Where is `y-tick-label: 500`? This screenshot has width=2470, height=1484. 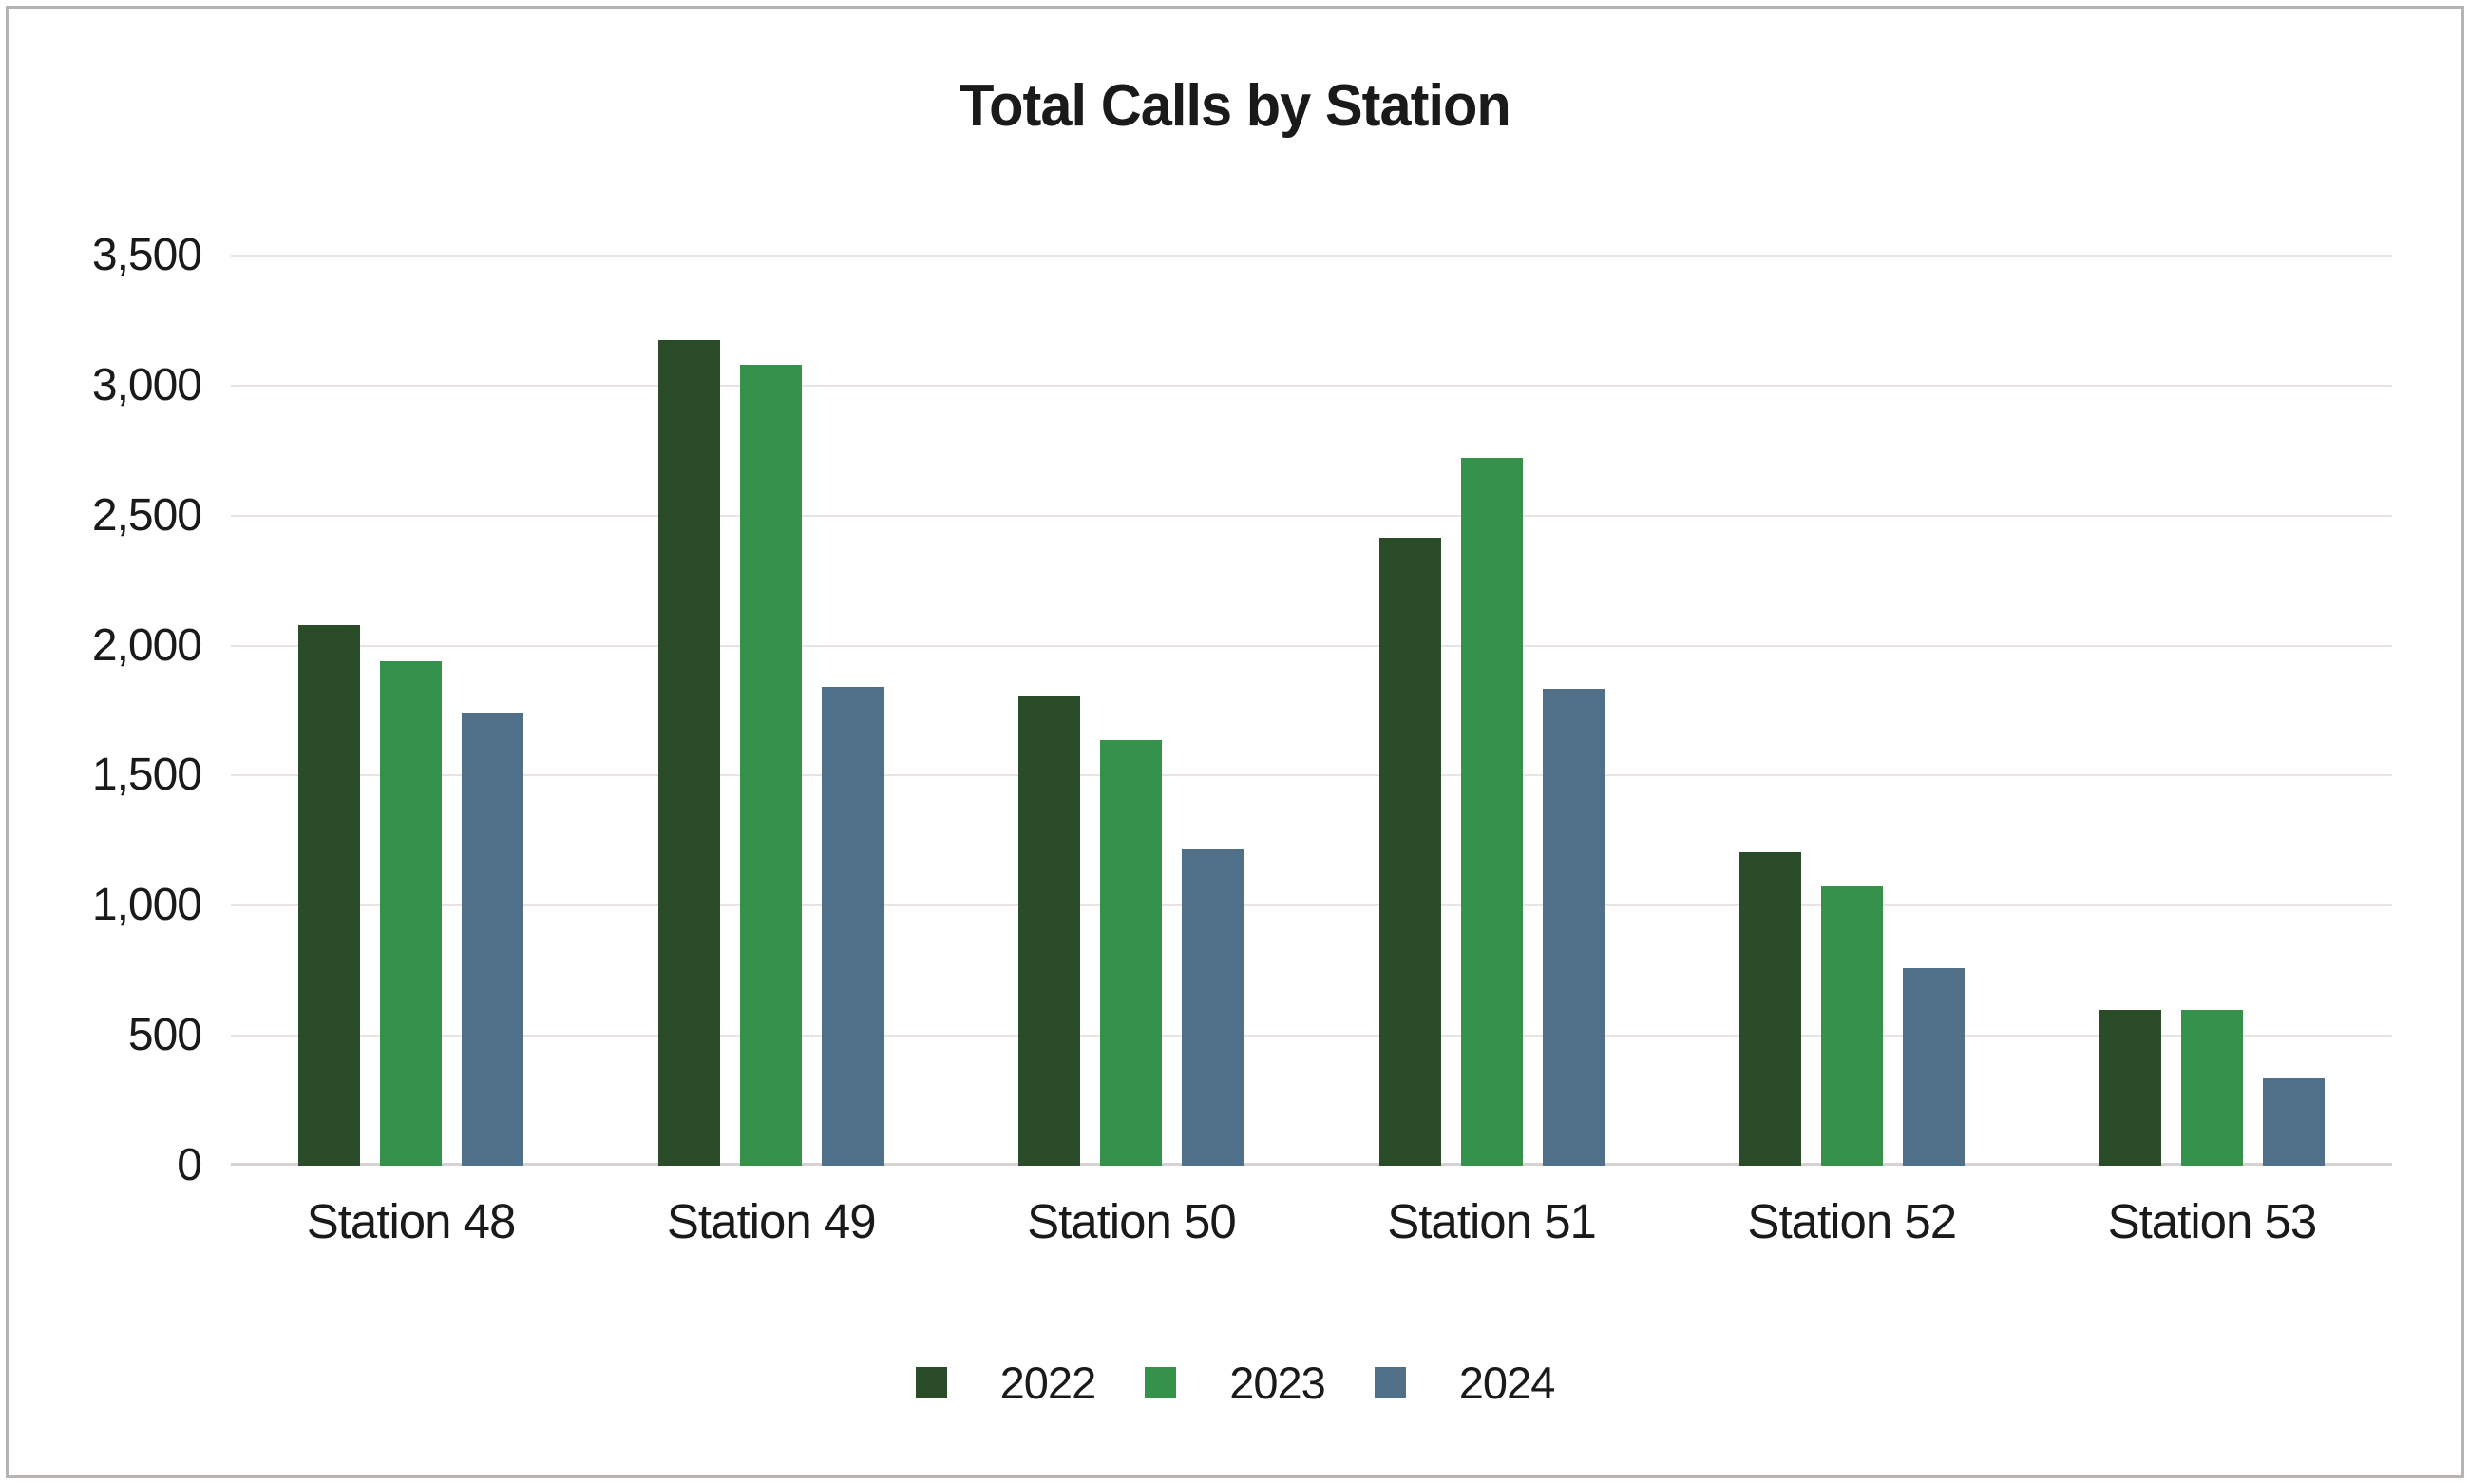
y-tick-label: 500 is located at coordinates (164, 1035).